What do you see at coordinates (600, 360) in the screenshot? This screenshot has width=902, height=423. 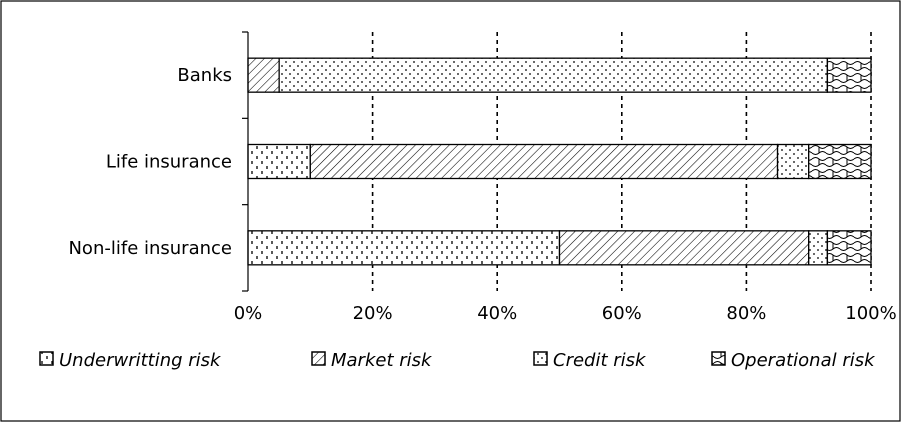 I see `legend-label-credit-risk: Credit risk` at bounding box center [600, 360].